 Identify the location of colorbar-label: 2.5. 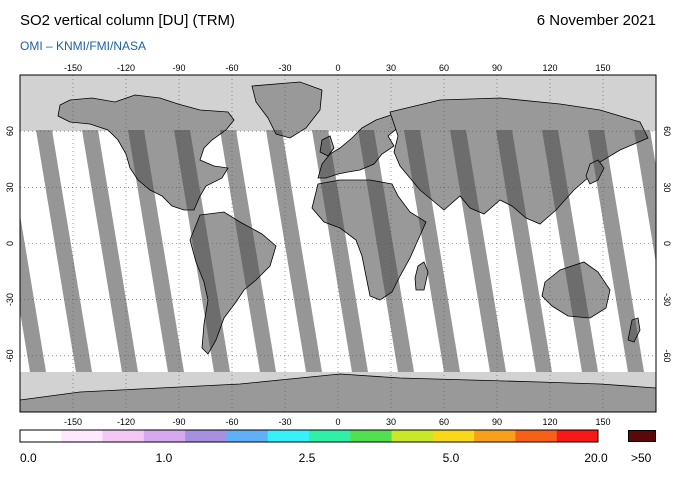
(307, 458).